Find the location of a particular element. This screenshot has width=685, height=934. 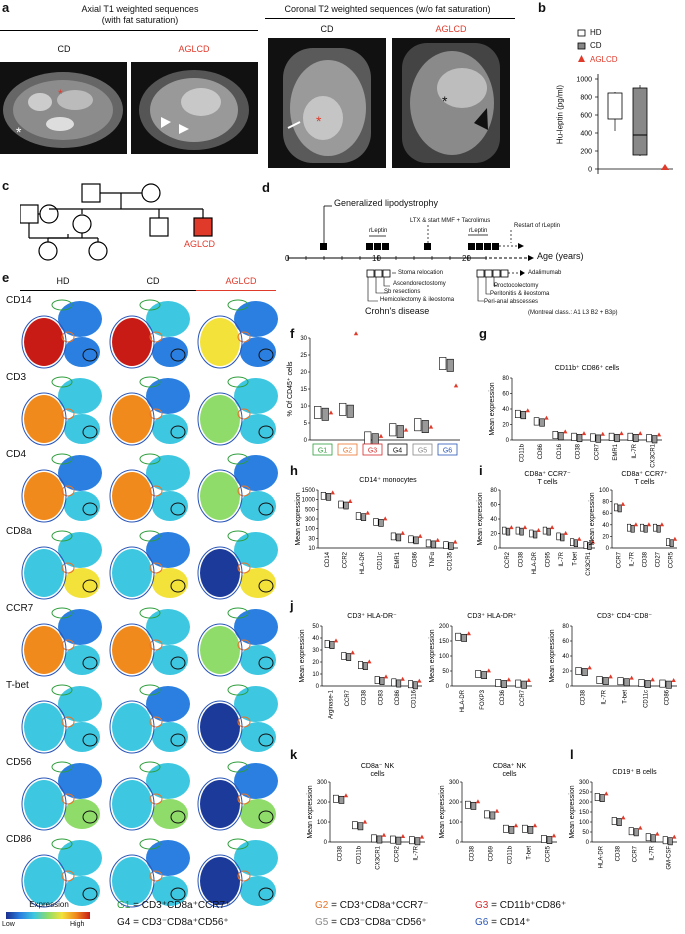

tsne-gate-g6 is located at coordinates (44, 573).